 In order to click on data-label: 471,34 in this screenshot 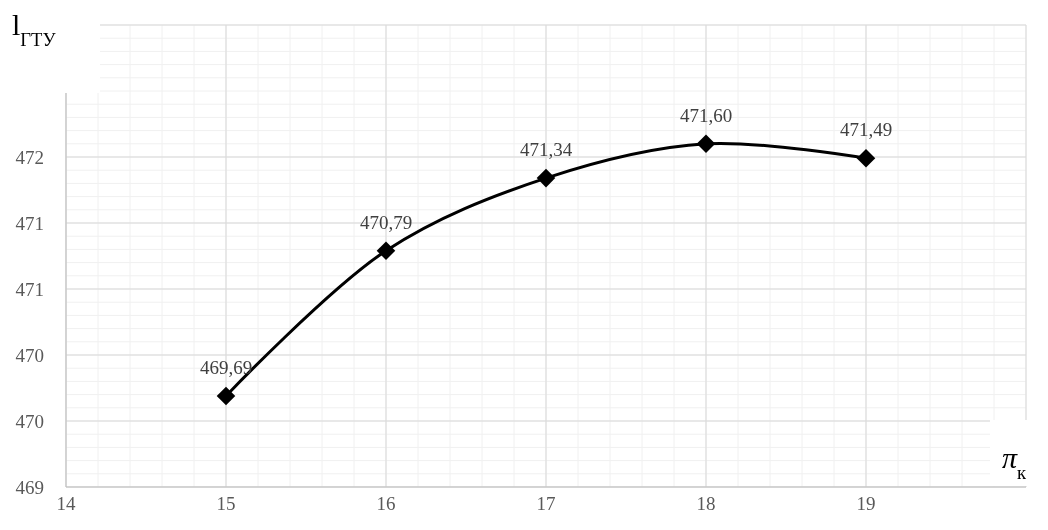, I will do `click(546, 150)`.